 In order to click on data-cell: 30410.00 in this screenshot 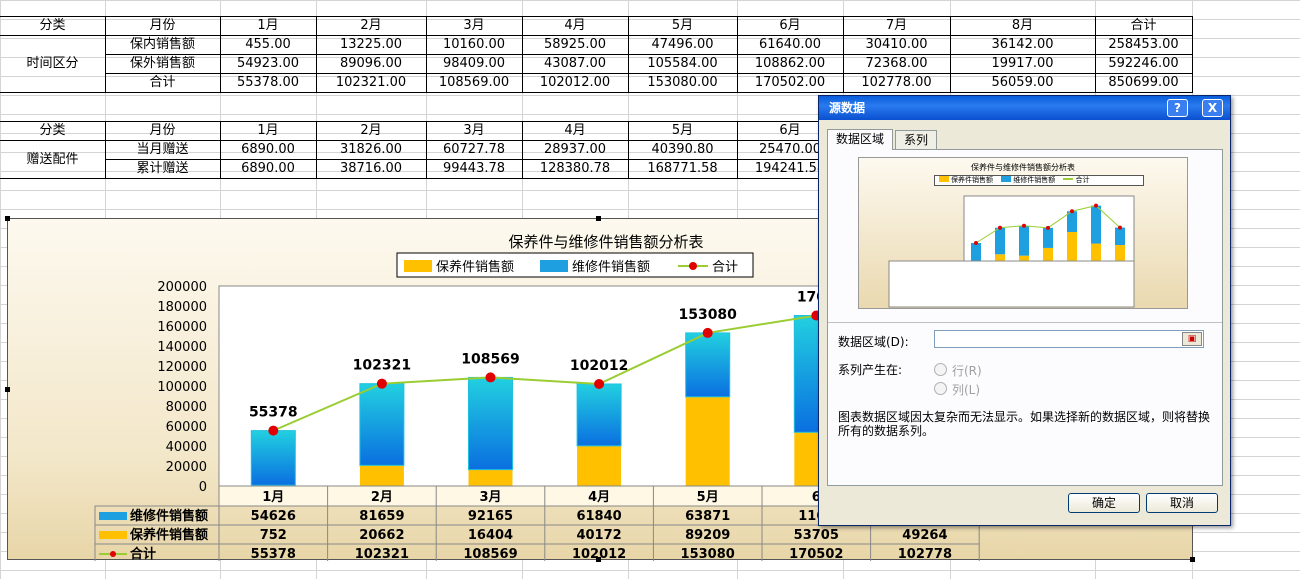, I will do `click(896, 44)`.